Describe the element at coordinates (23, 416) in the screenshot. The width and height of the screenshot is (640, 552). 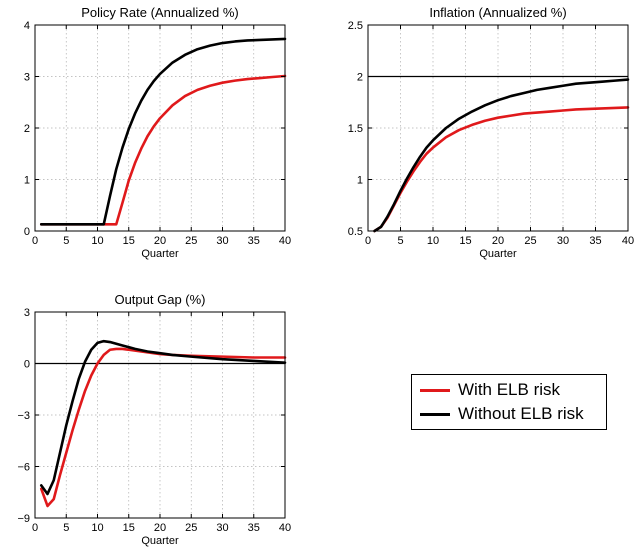
I see `y-tick-label: −3` at that location.